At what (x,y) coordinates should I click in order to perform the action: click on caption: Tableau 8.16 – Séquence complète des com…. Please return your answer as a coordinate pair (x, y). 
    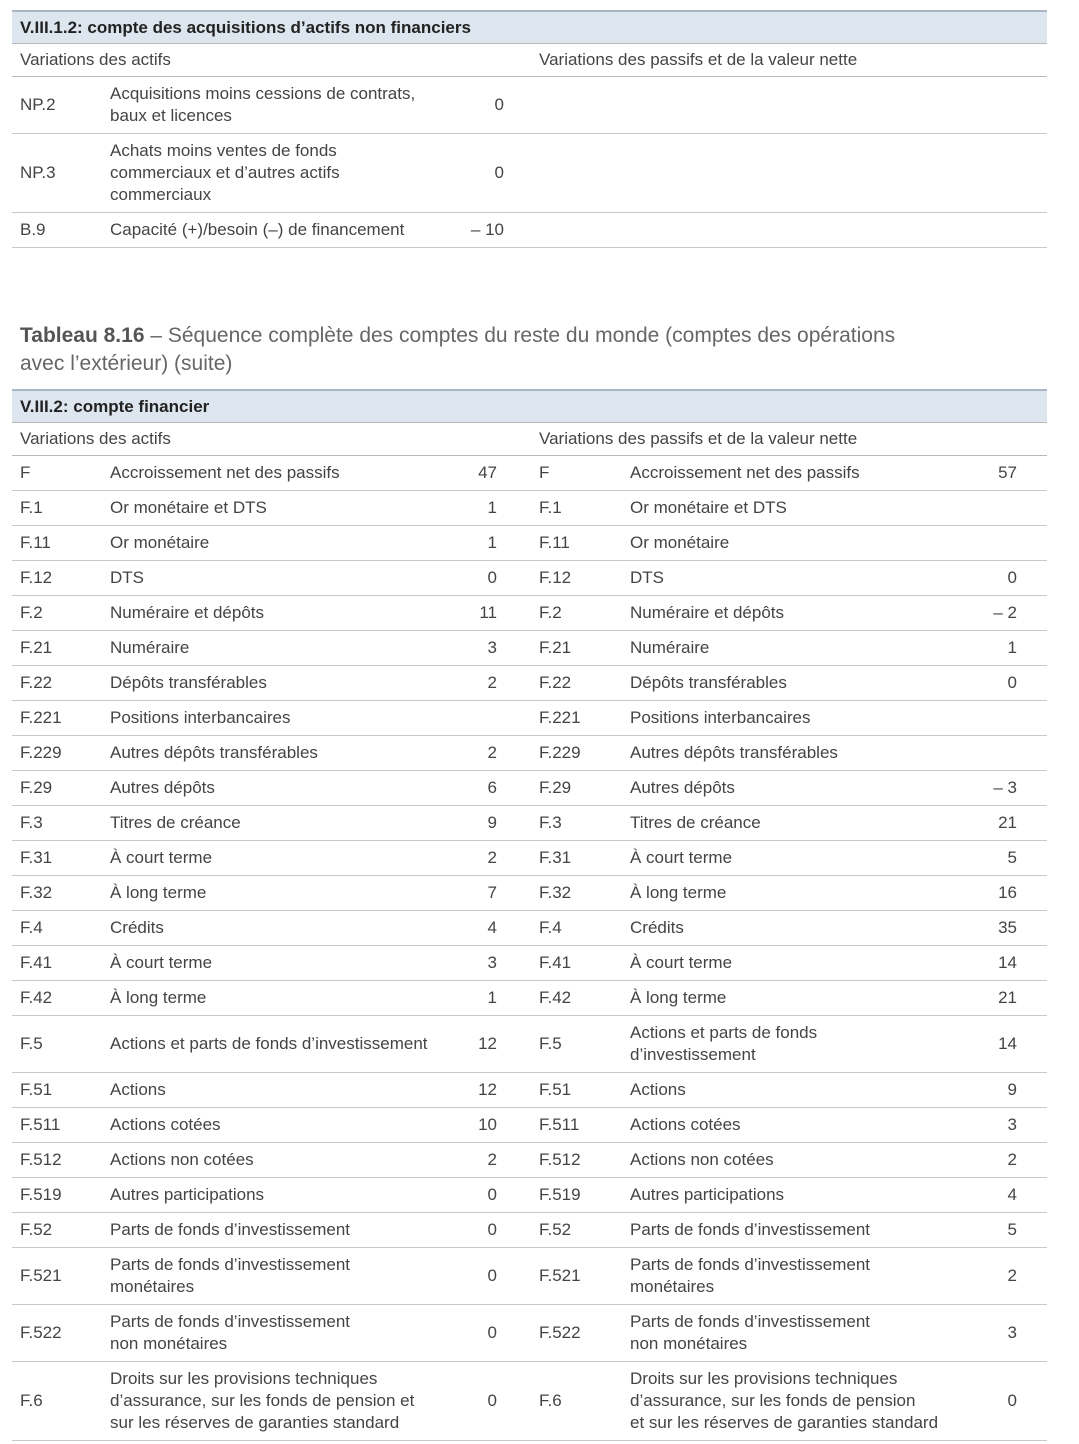
    Looking at the image, I should click on (457, 350).